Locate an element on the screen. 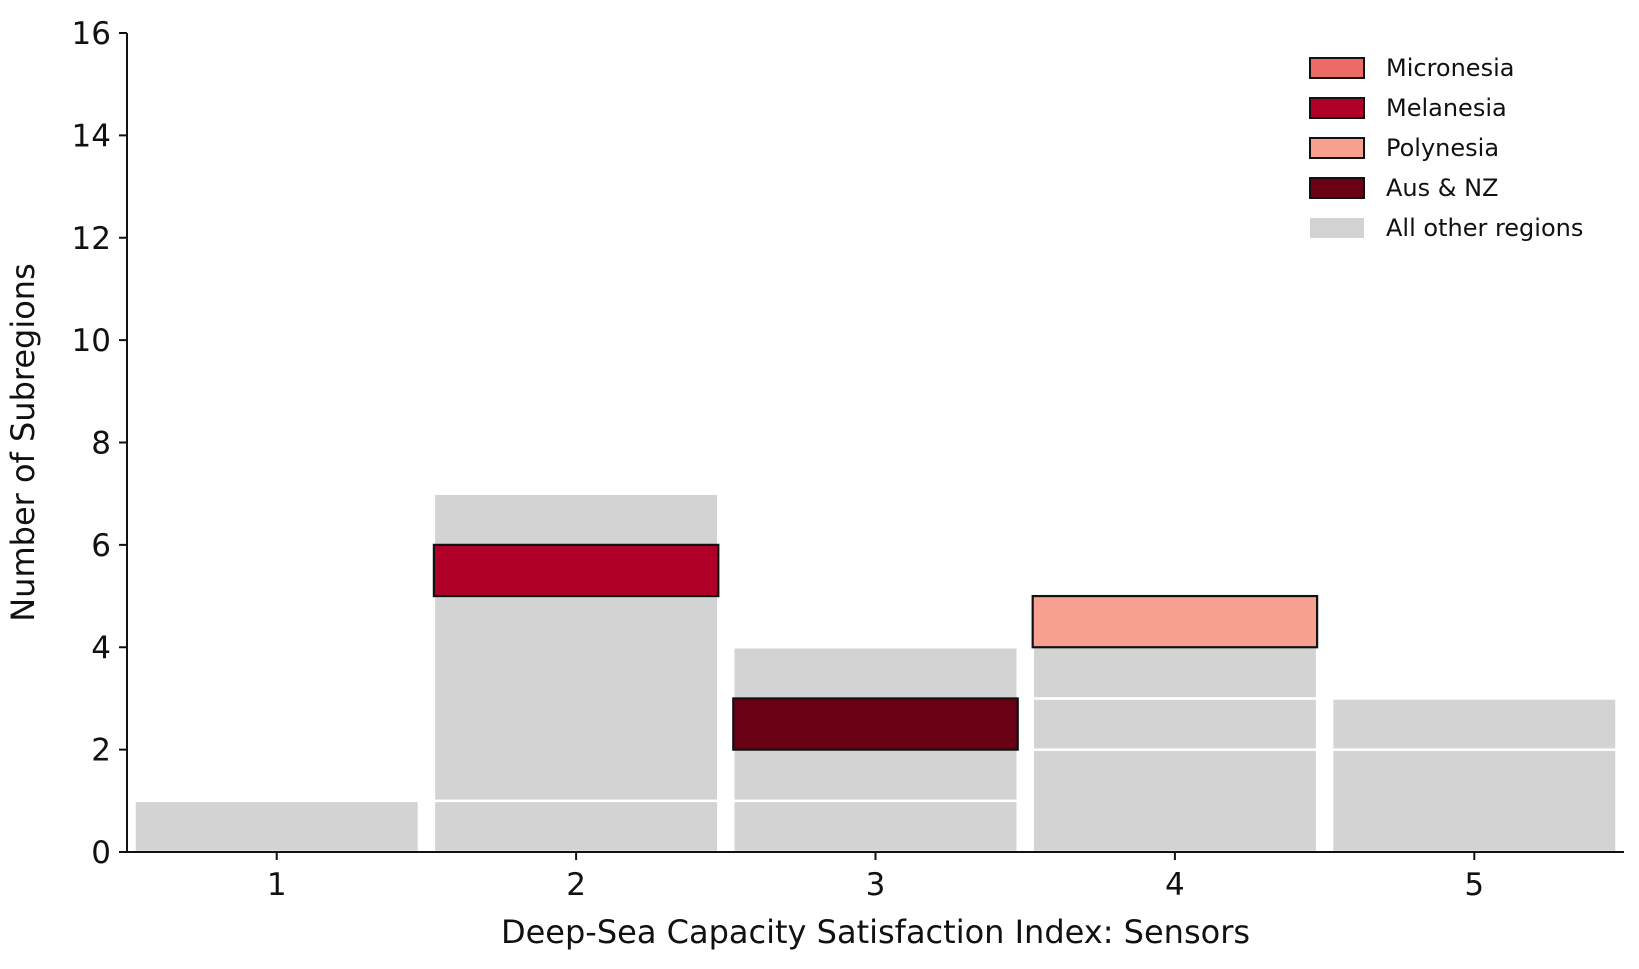  legend-label-all-other-regions: All other regions is located at coordinates (1484, 228).